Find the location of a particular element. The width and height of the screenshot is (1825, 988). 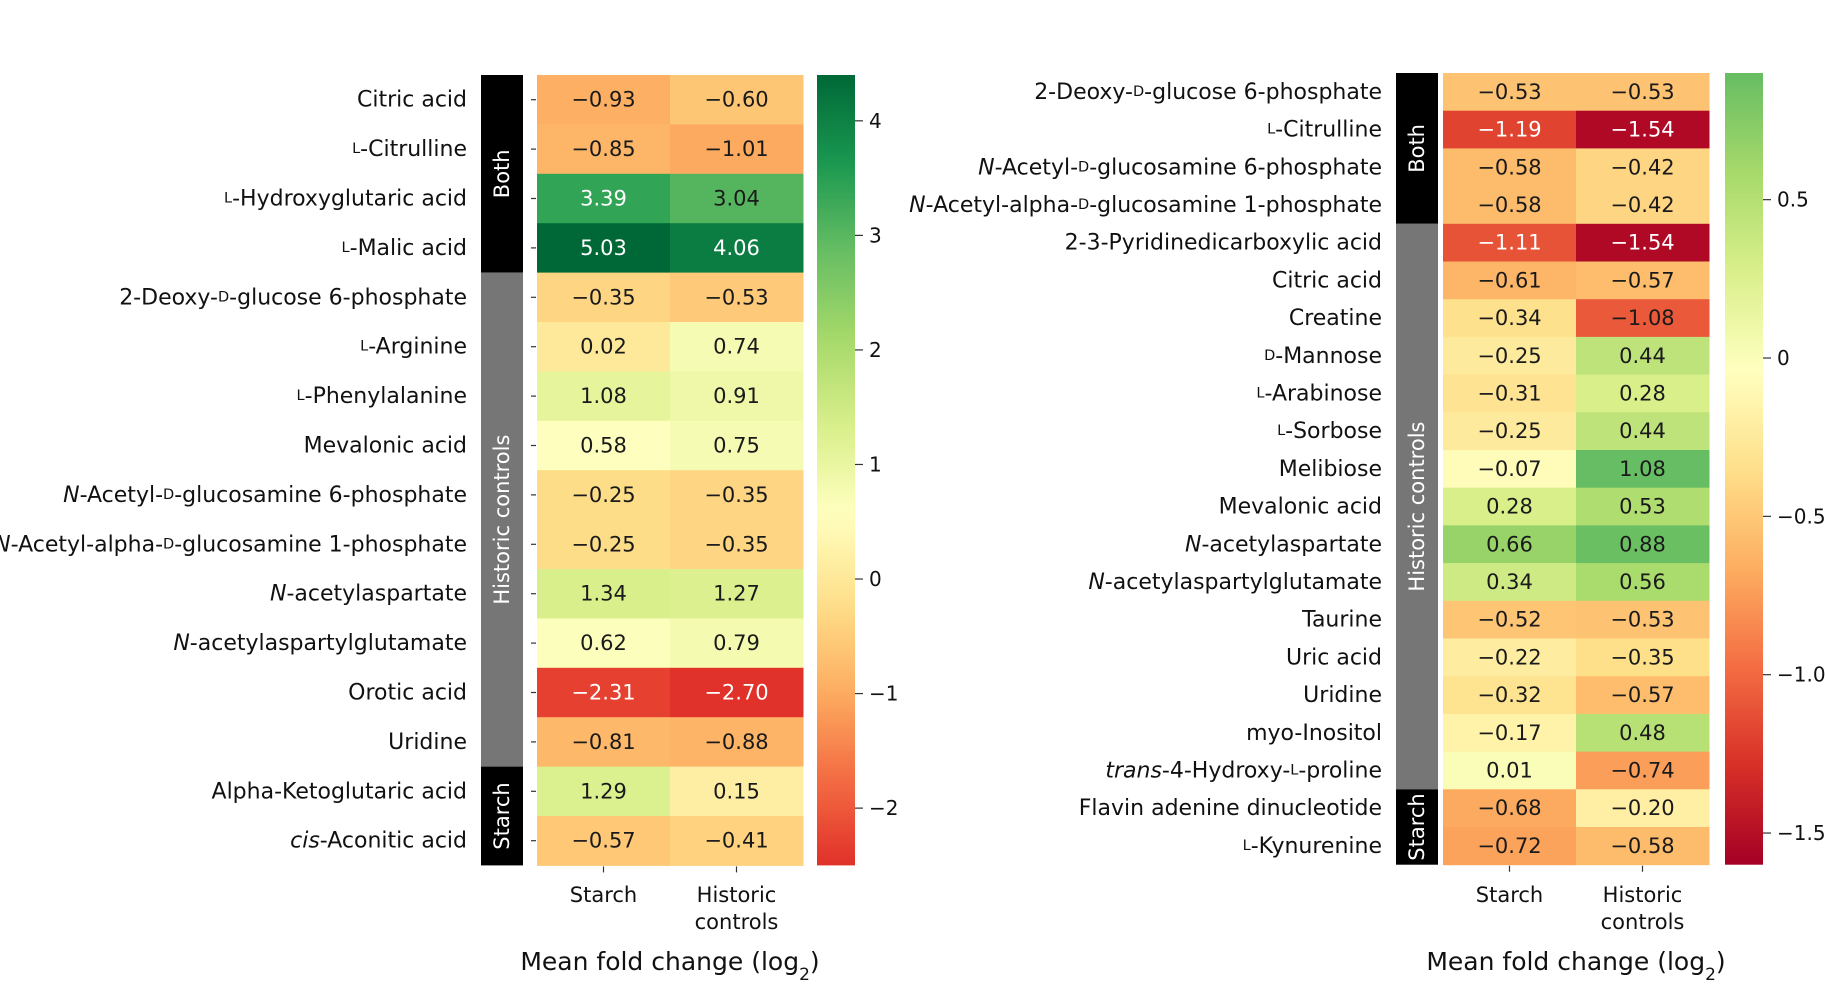

colorbar-tick-label: 1 is located at coordinates (875, 464).